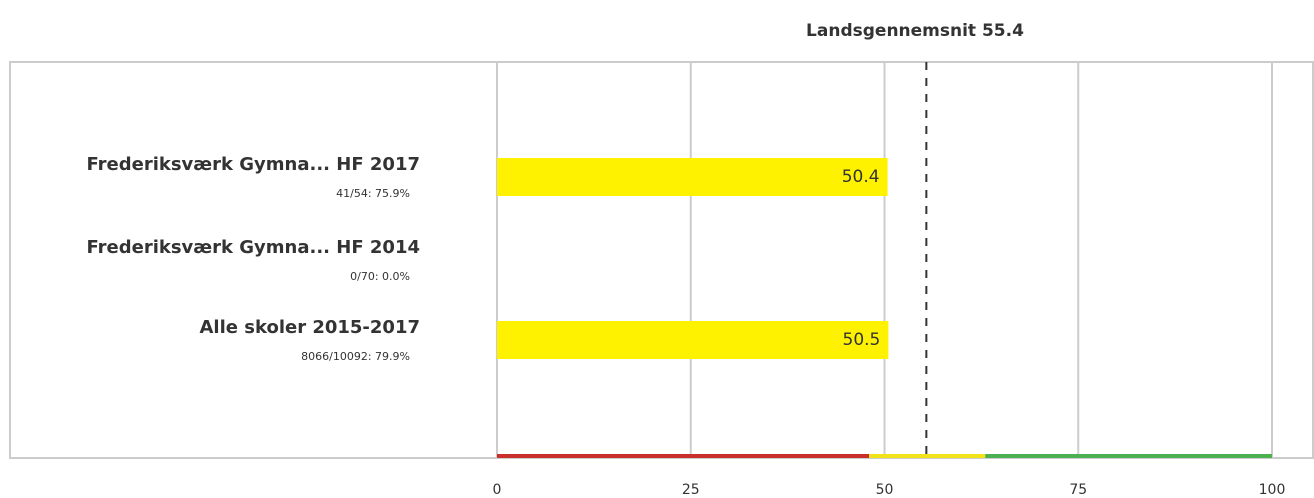  I want to click on x-tick-label: 0, so click(497, 490).